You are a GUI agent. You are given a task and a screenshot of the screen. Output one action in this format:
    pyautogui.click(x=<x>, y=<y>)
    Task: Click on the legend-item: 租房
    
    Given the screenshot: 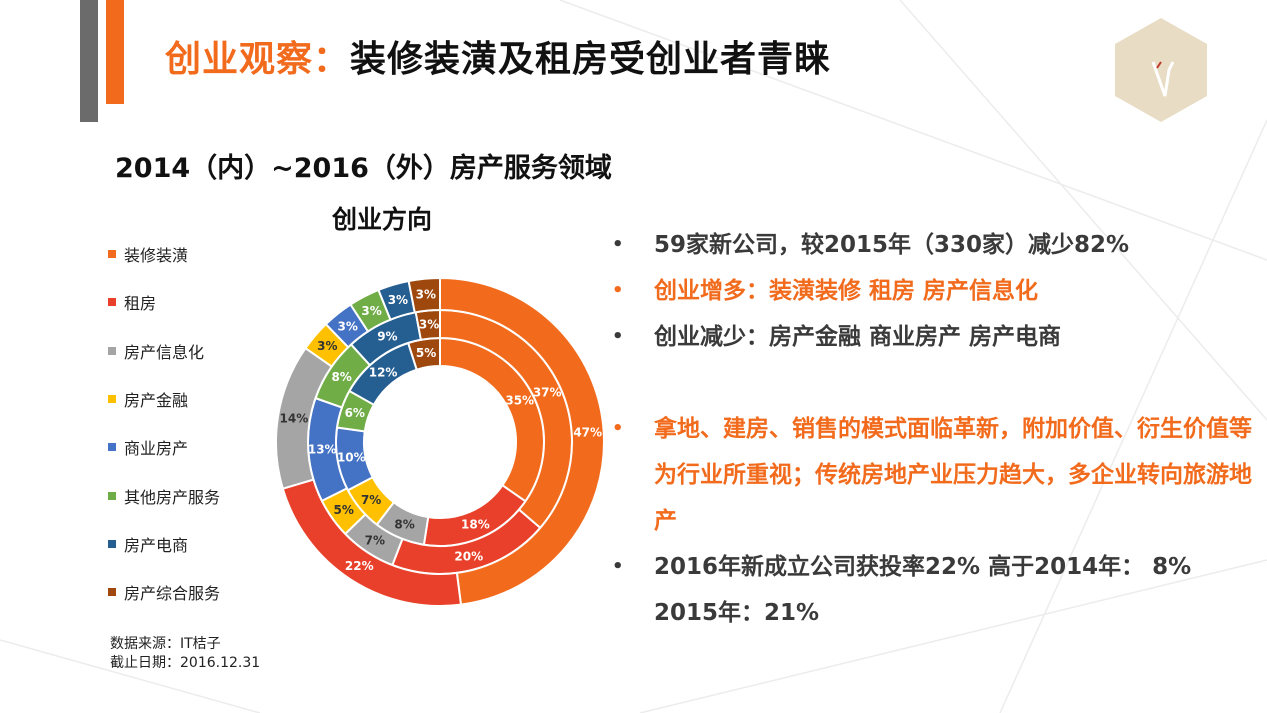 What is the action you would take?
    pyautogui.click(x=164, y=302)
    